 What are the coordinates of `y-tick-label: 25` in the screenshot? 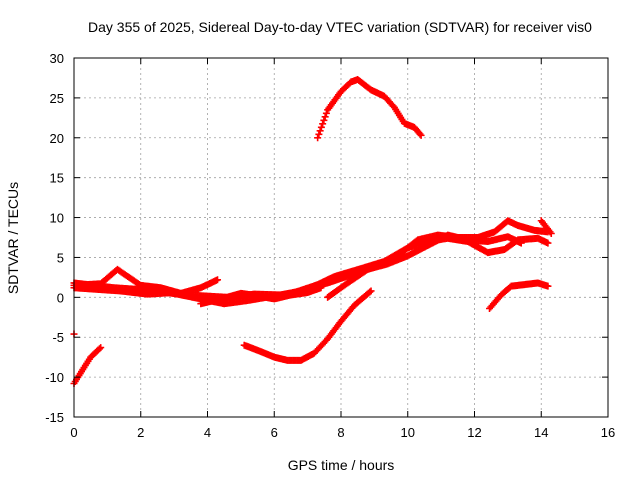 It's located at (57, 98).